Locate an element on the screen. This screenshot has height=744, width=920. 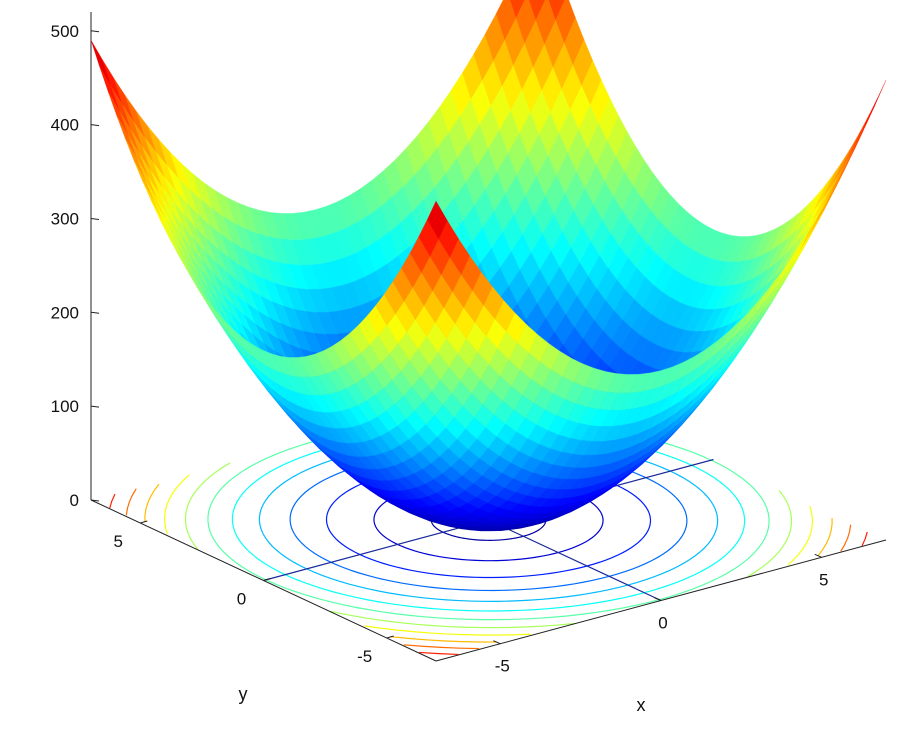
z-tick-label: 400 is located at coordinates (65, 125).